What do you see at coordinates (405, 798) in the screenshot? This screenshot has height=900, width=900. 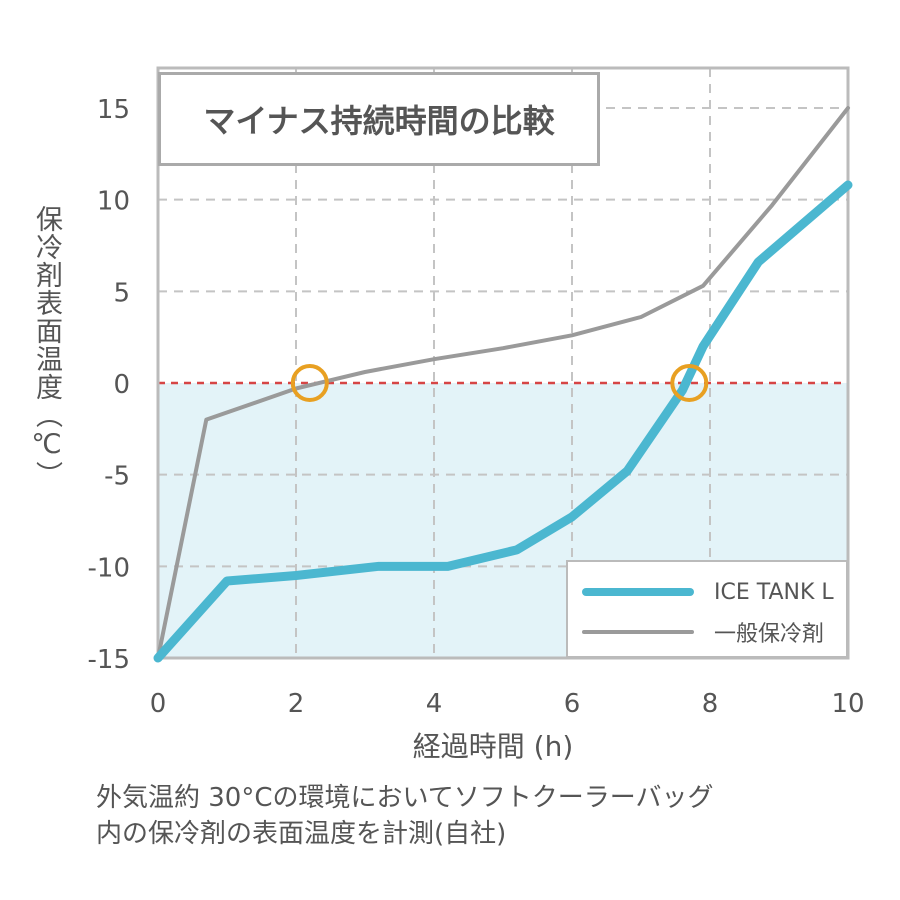 I see `caption-line-1: 外気温約 30°Cの環境においてソフトクーラーバッグ` at bounding box center [405, 798].